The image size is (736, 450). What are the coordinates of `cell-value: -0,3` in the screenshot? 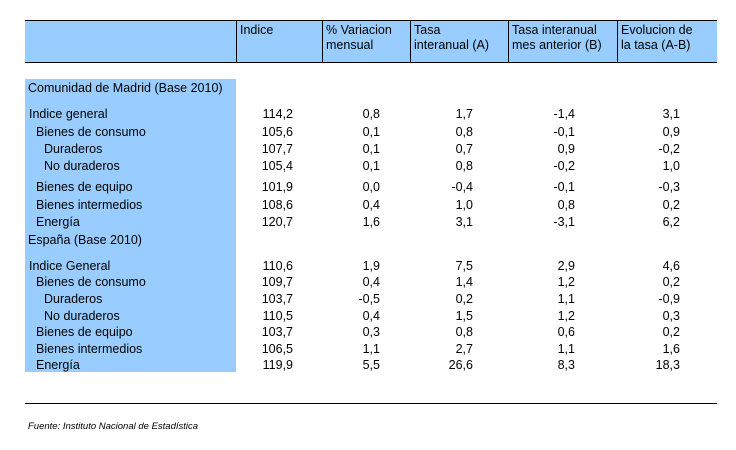 It's located at (669, 187).